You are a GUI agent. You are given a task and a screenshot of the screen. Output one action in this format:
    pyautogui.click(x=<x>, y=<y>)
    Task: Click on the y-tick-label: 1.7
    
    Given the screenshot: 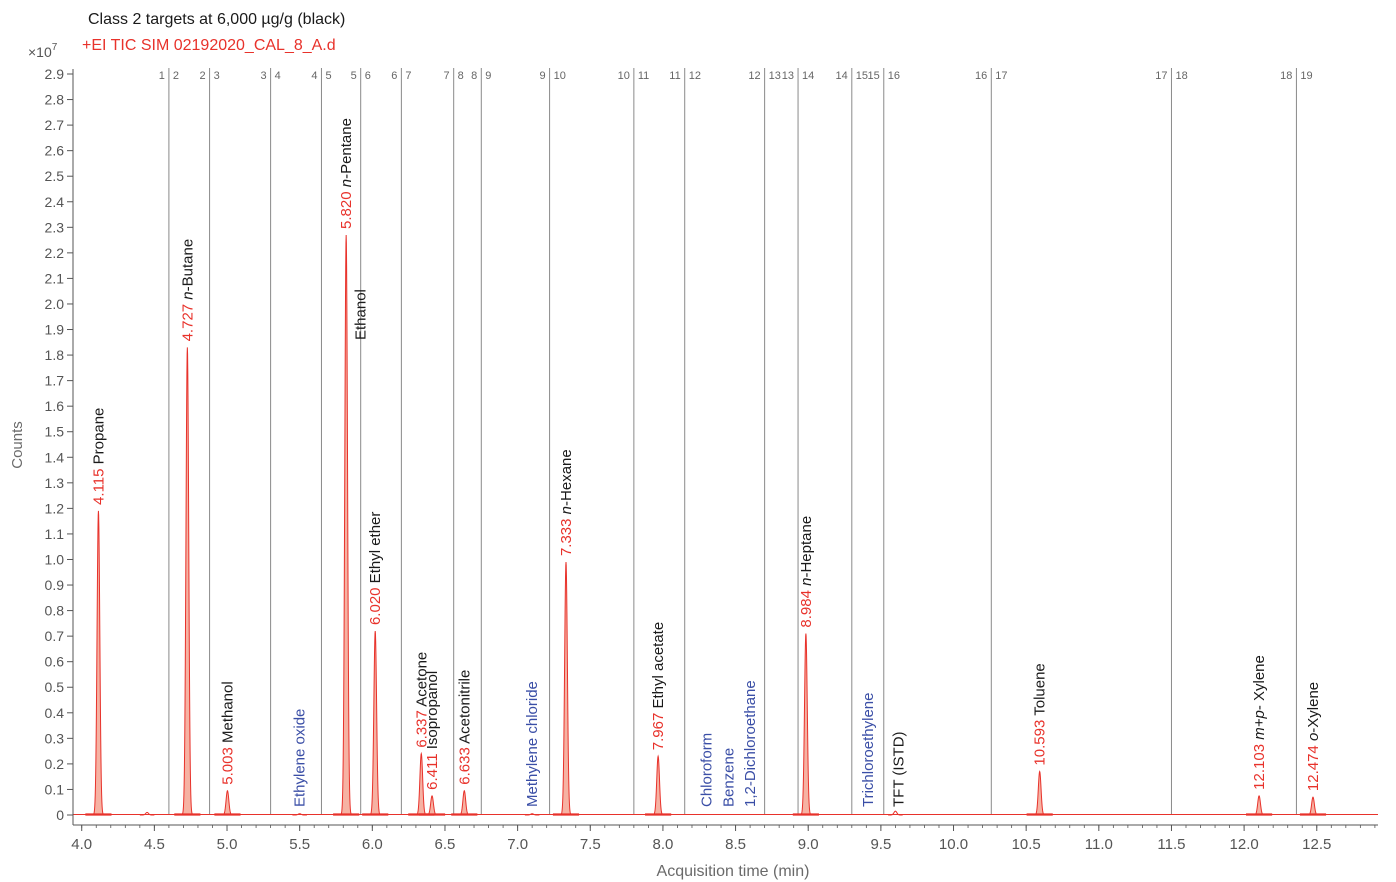 What is the action you would take?
    pyautogui.click(x=55, y=381)
    